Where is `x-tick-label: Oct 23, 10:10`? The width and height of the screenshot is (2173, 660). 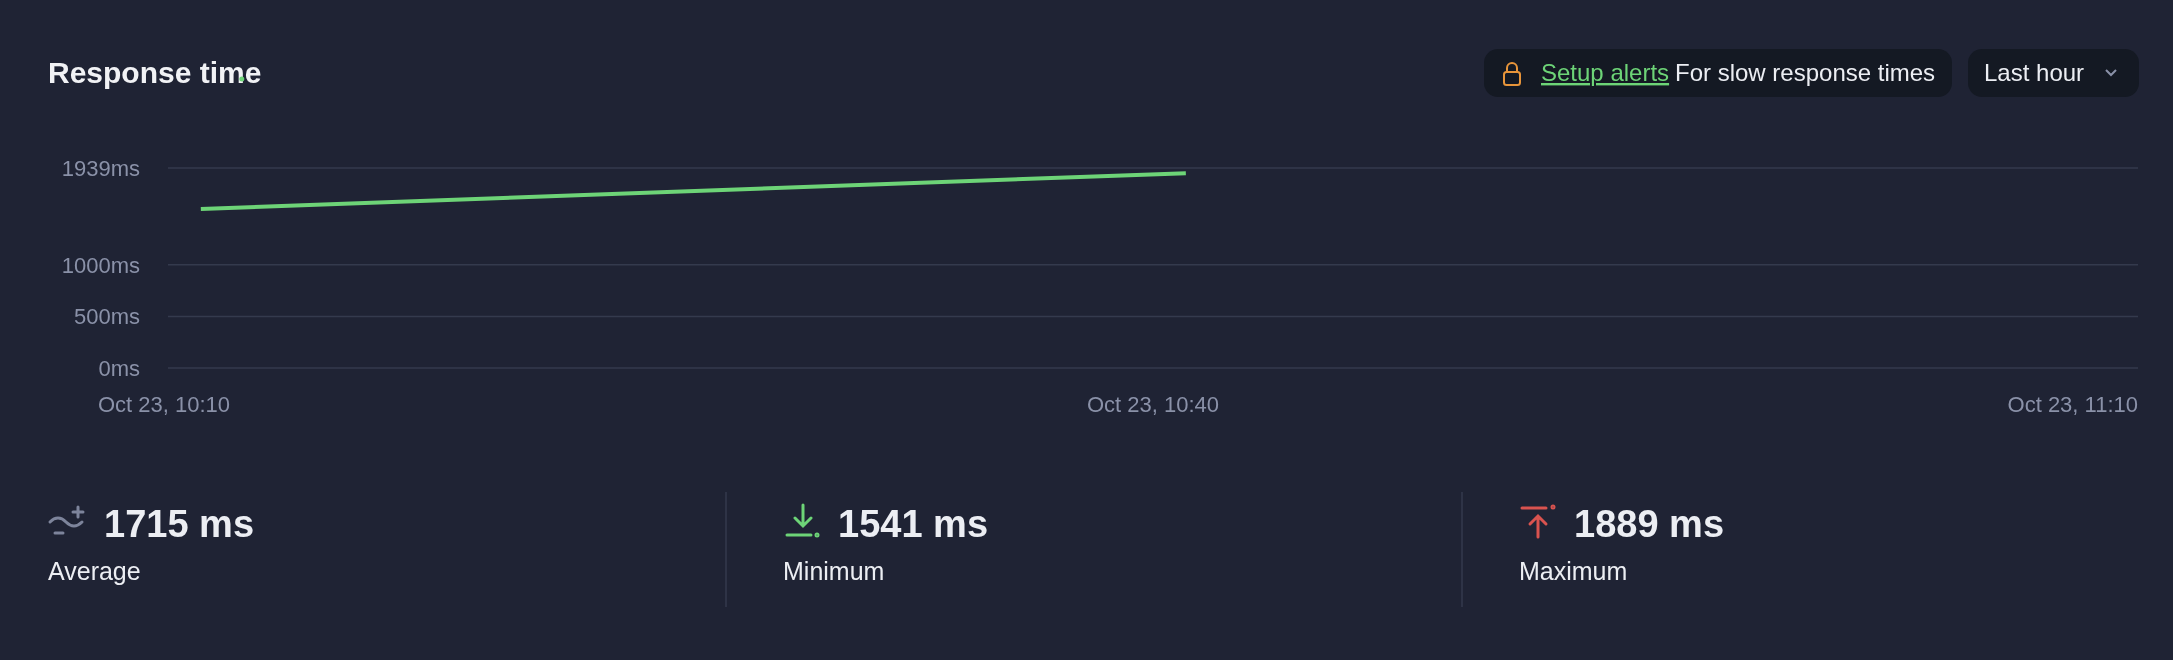 x-tick-label: Oct 23, 10:10 is located at coordinates (164, 404).